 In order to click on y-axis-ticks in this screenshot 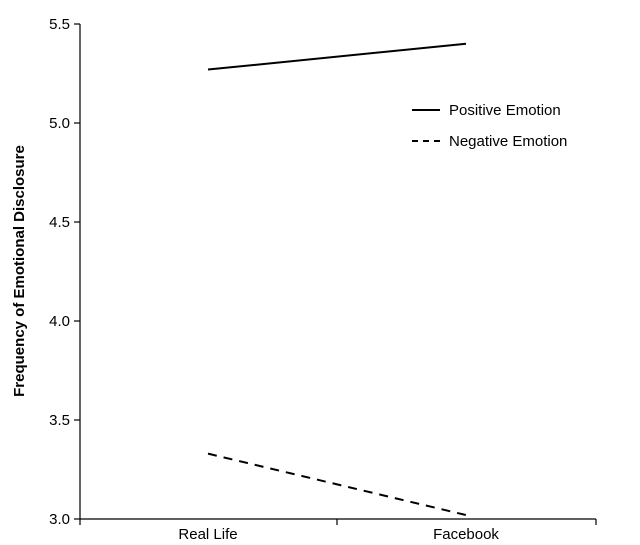, I will do `click(77, 271)`.